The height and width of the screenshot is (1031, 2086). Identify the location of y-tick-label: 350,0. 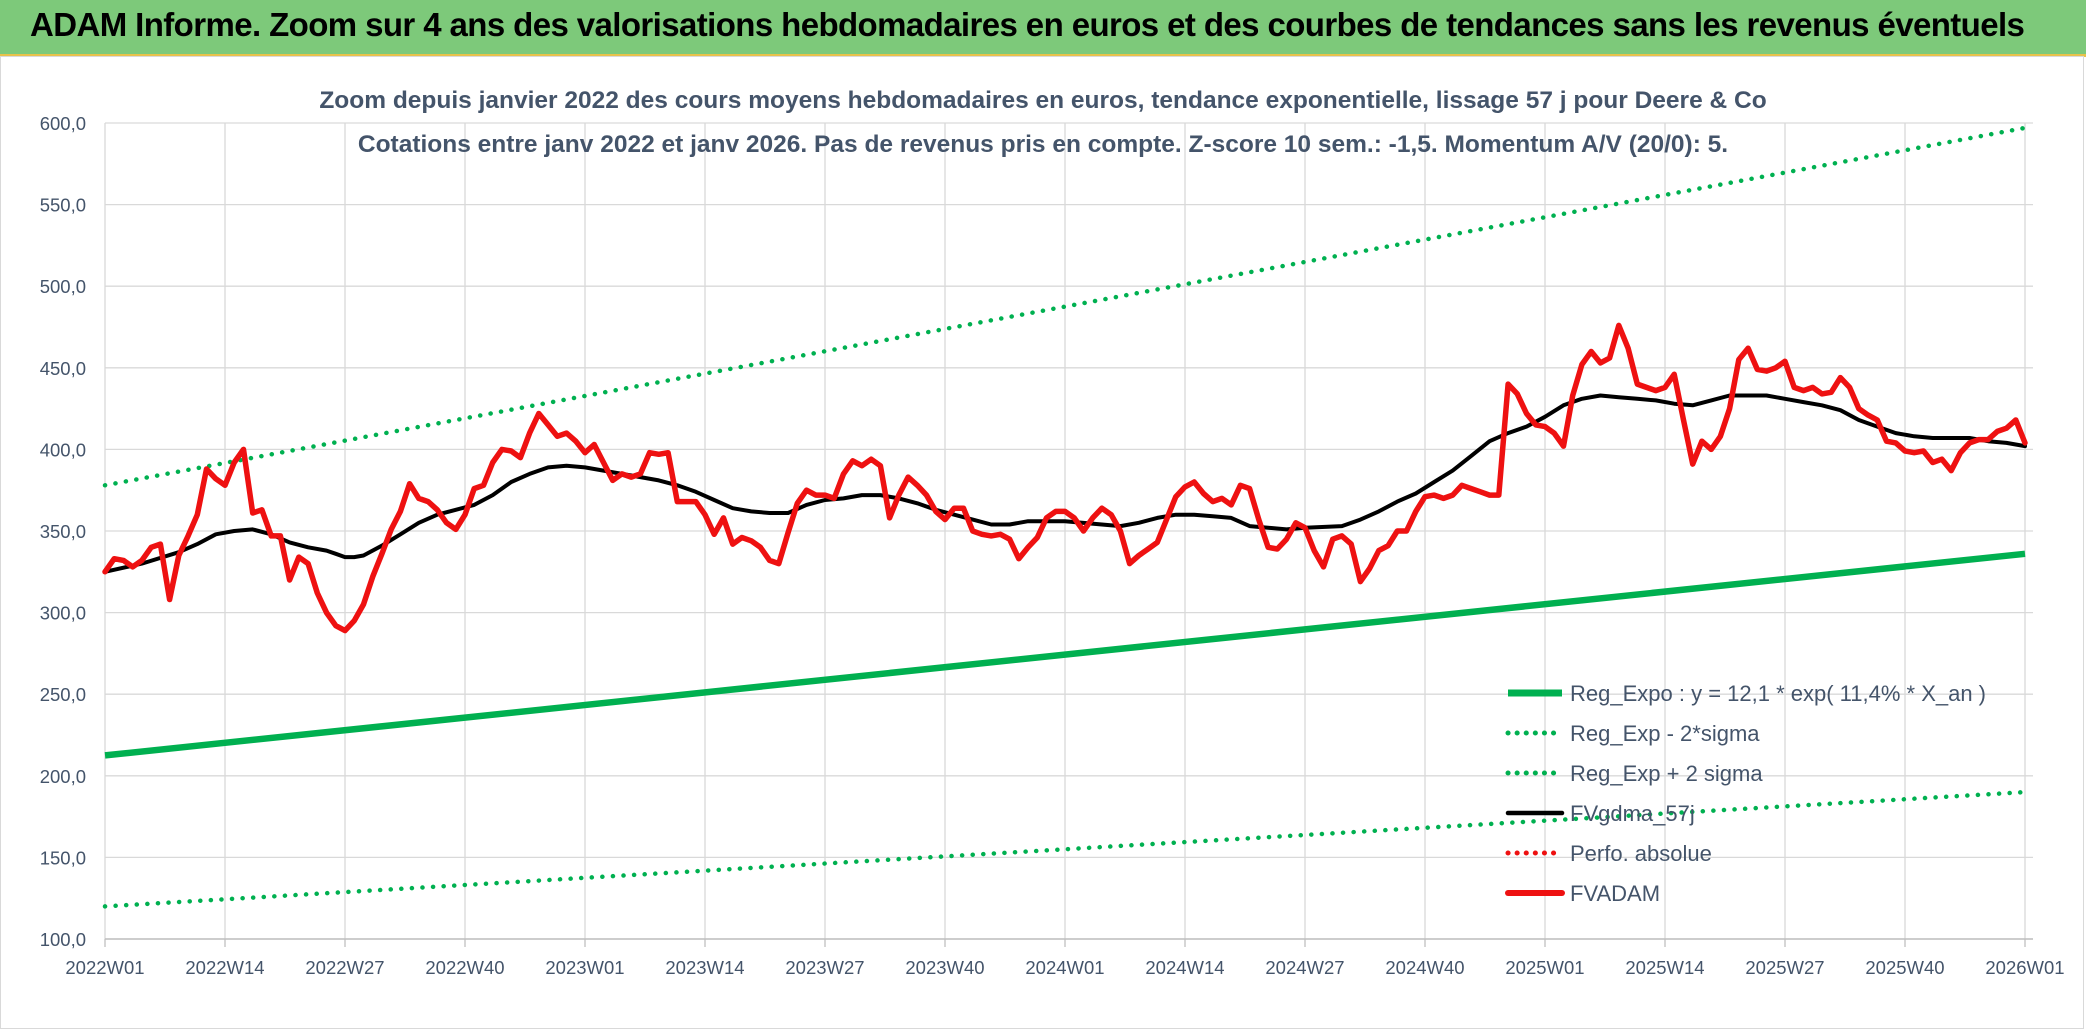
(63, 531).